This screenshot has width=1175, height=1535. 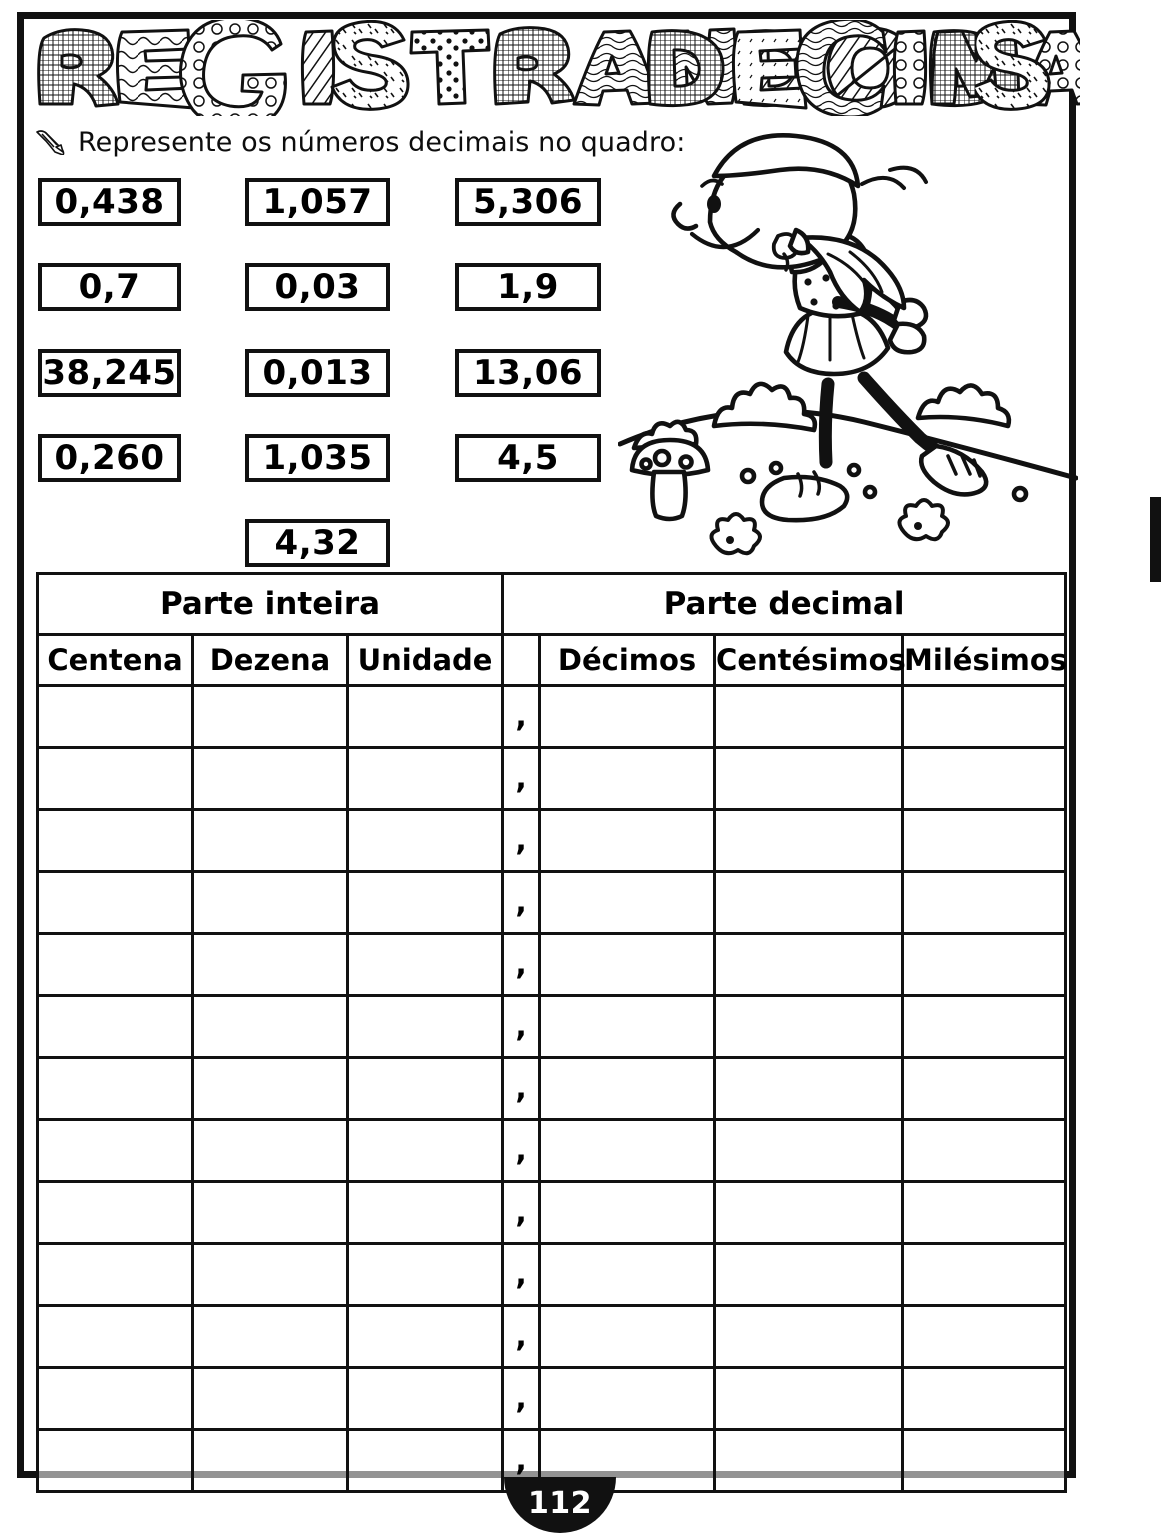 I want to click on number-box: 1,035, so click(x=317, y=458).